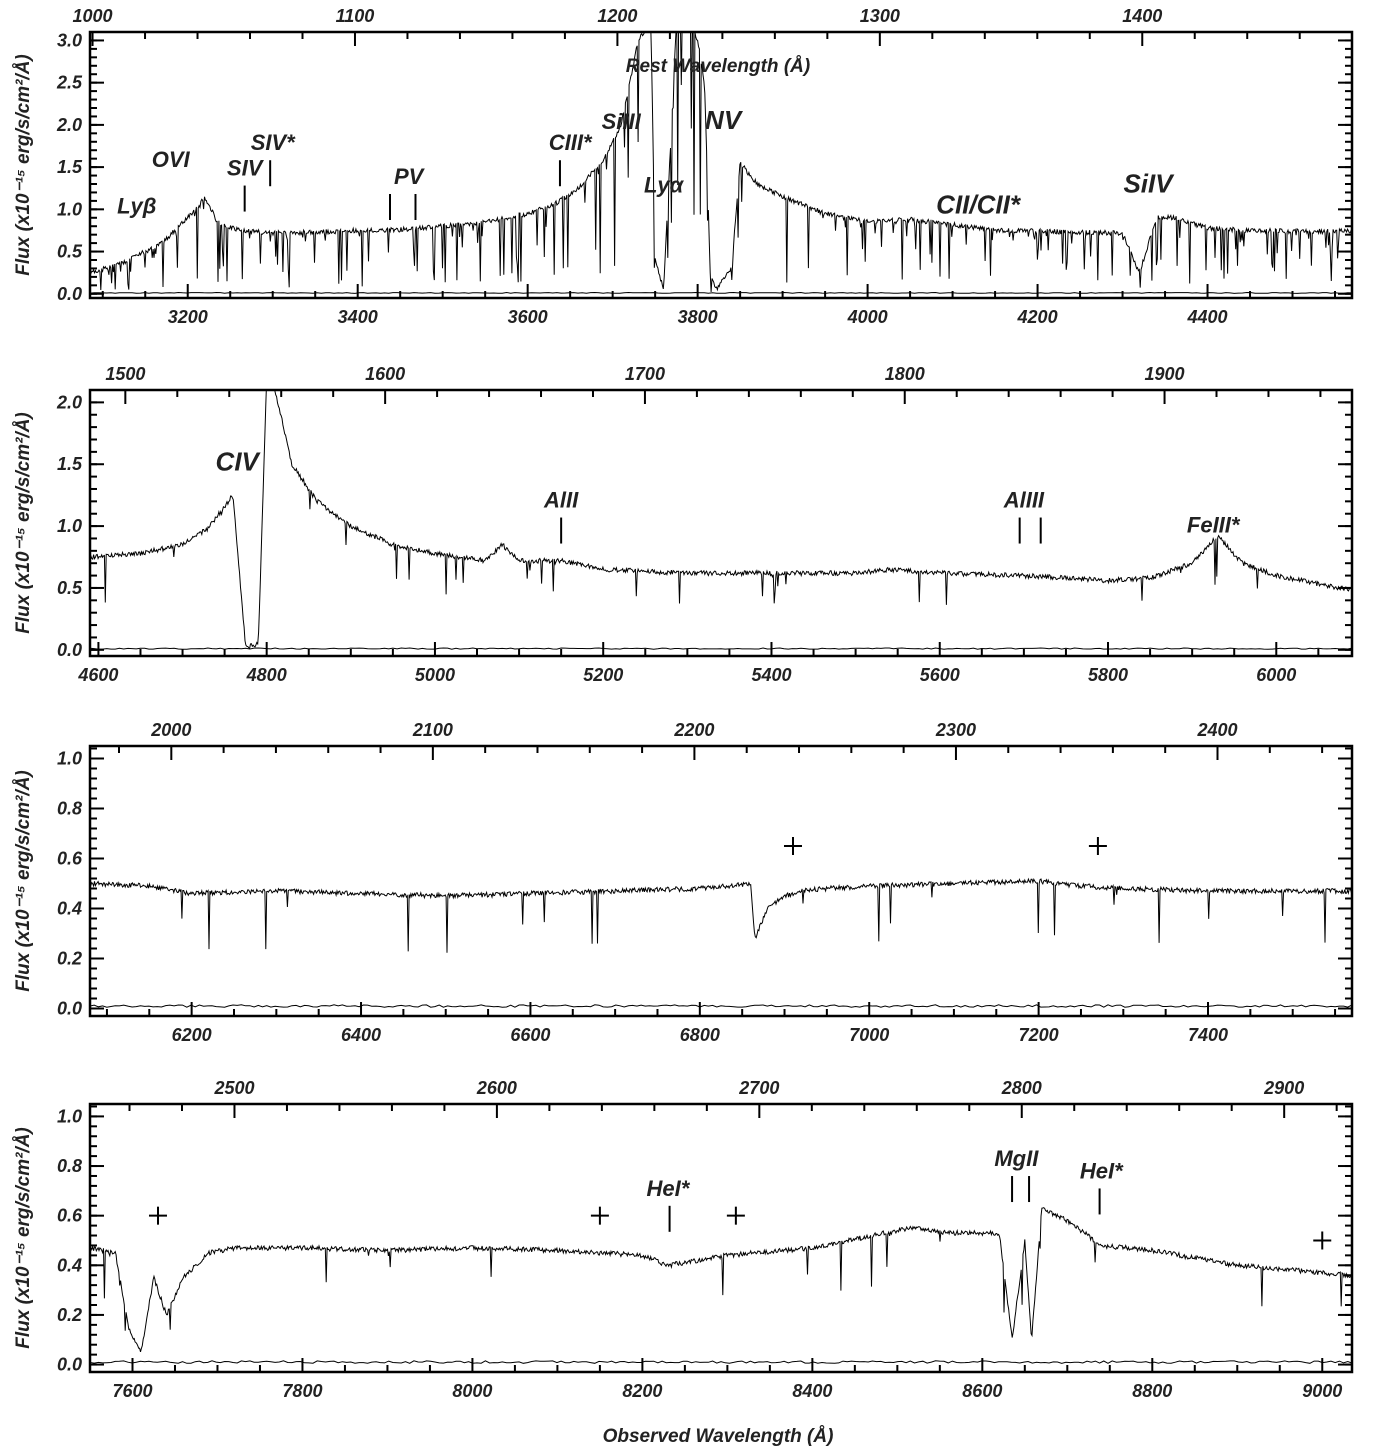  What do you see at coordinates (718, 1436) in the screenshot?
I see `observed-wavelength-title: Observed Wavelength (Å)` at bounding box center [718, 1436].